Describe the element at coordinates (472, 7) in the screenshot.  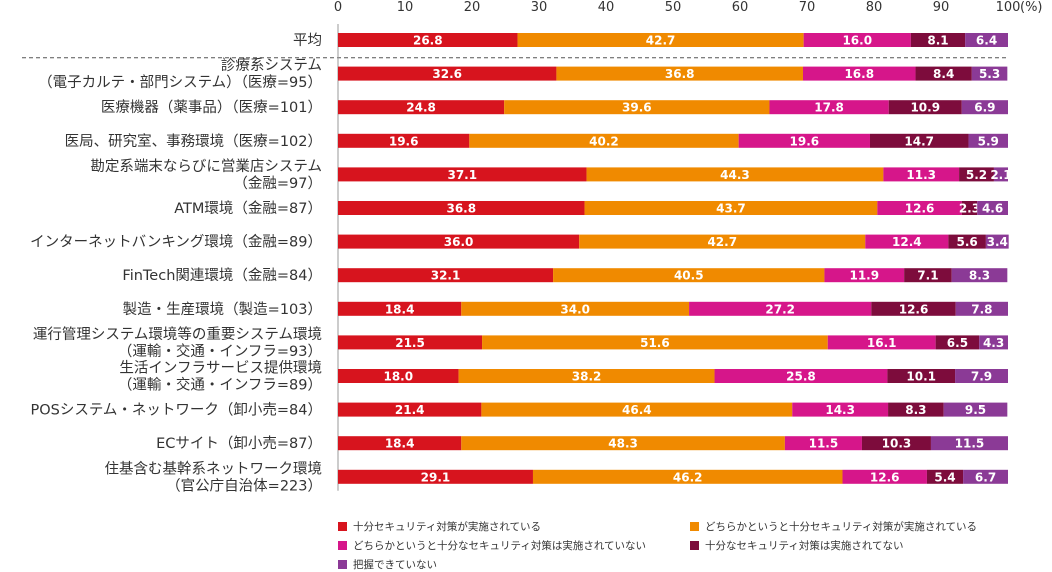
I see `x-tick-label: 20` at that location.